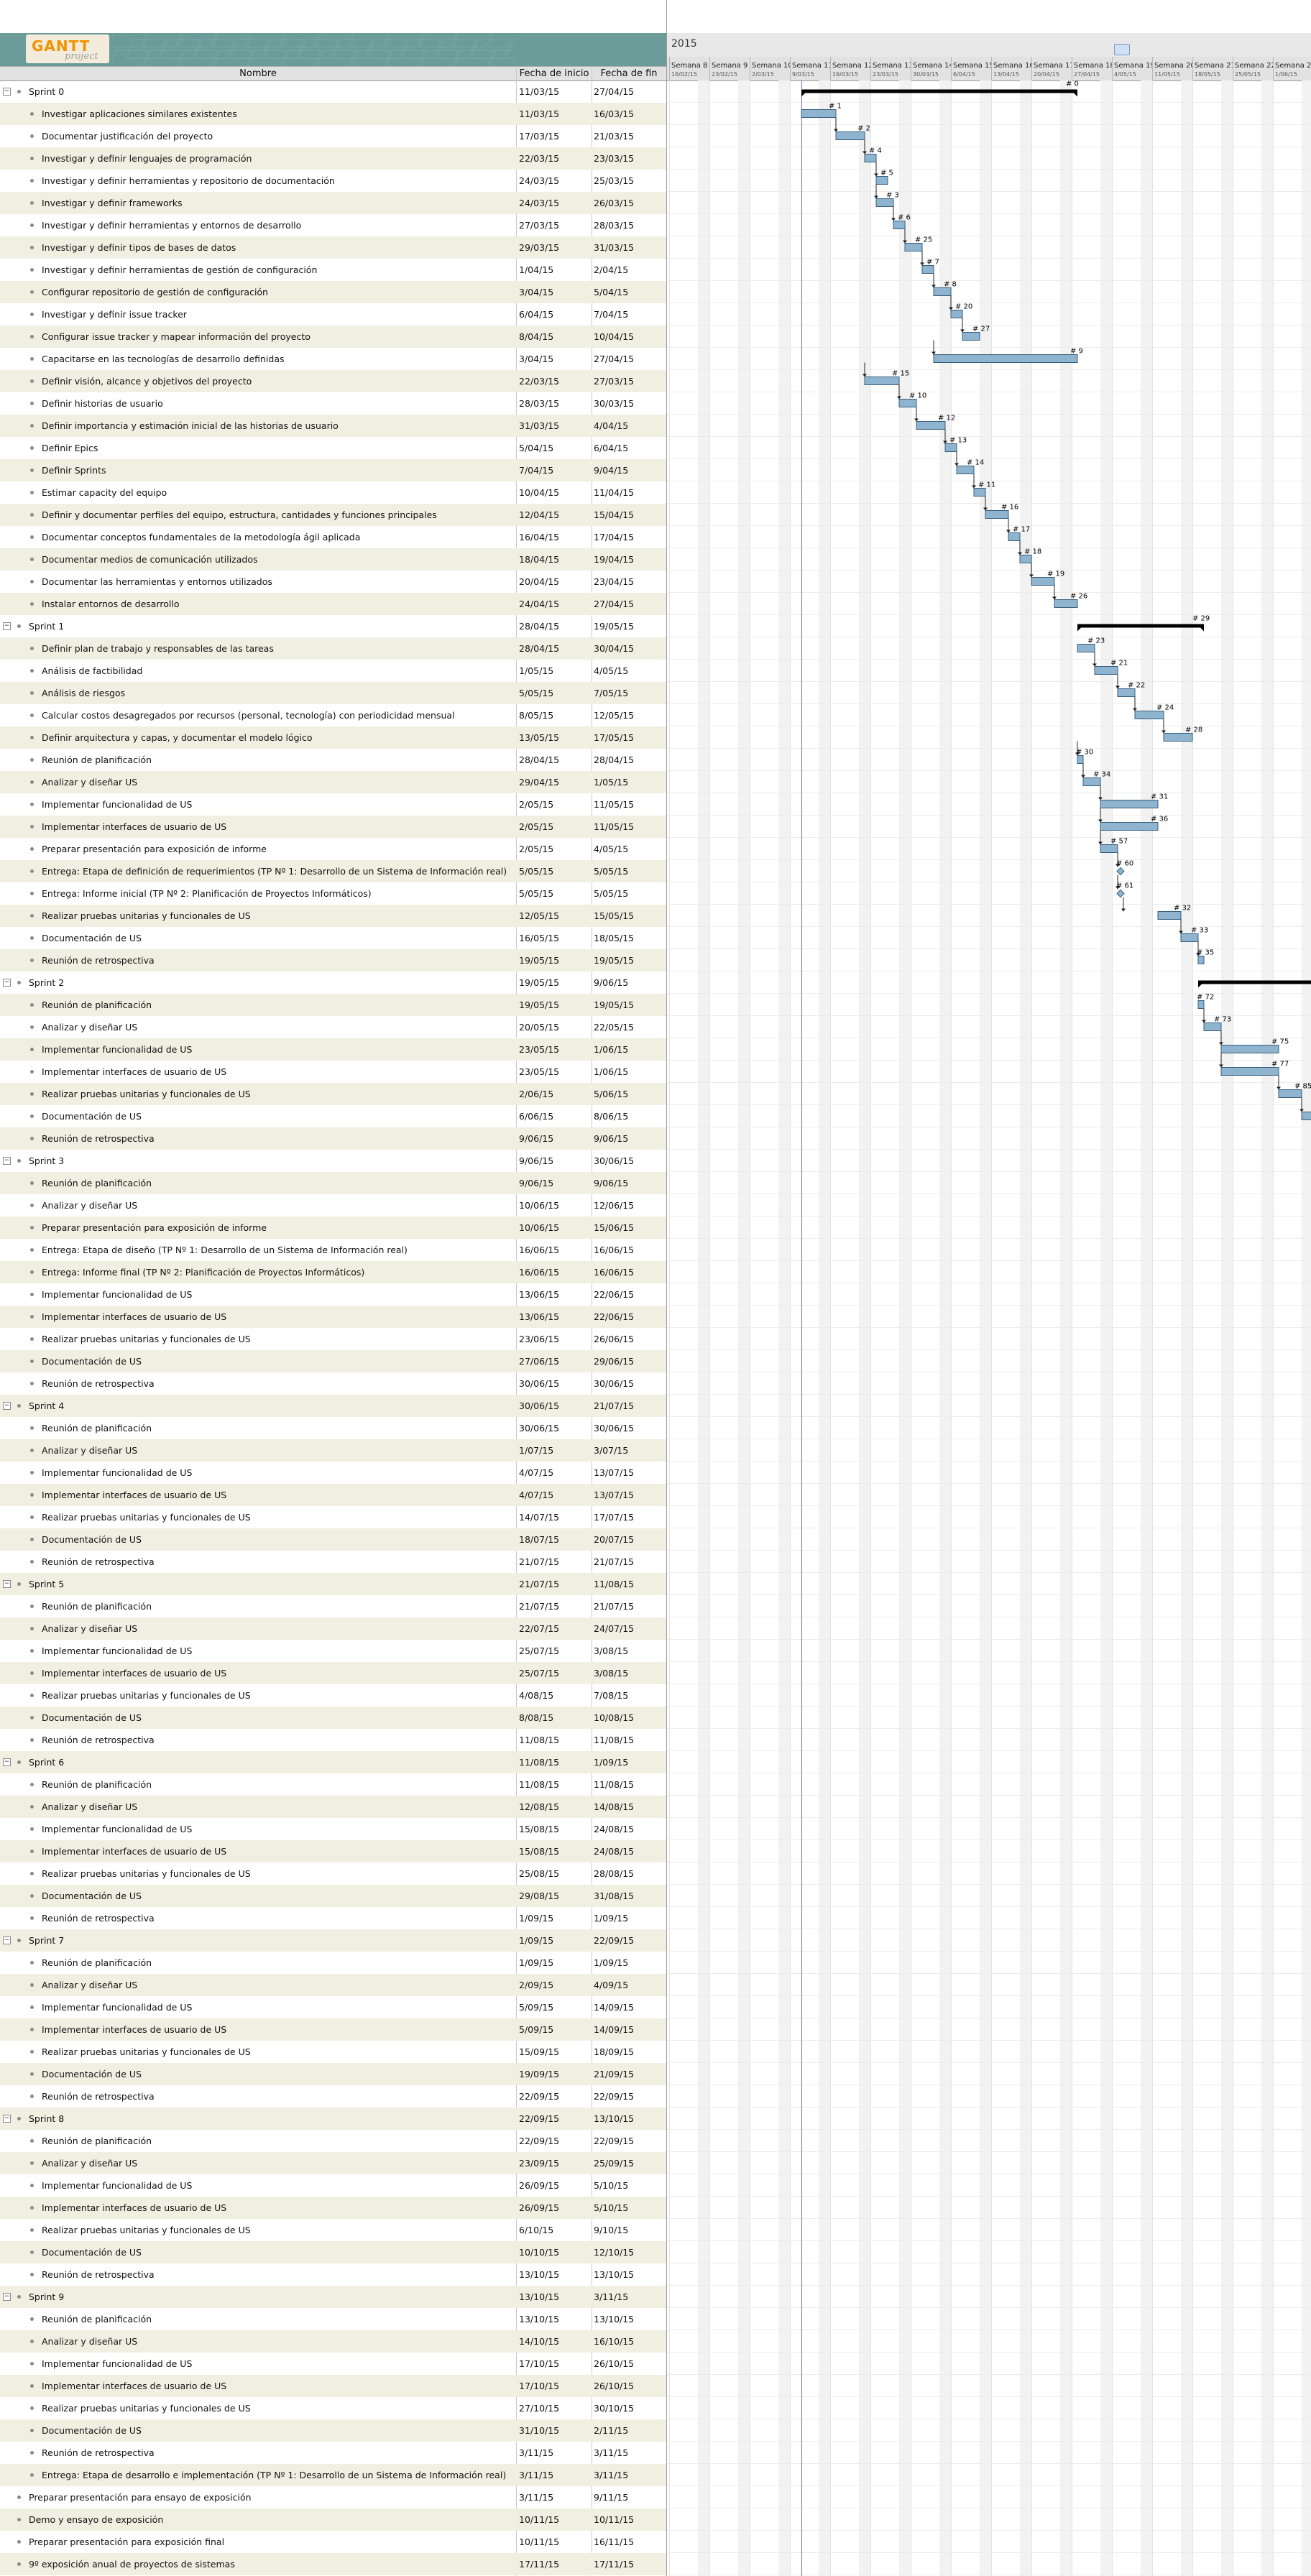 Image resolution: width=1311 pixels, height=2576 pixels. I want to click on task-row: Reunión de retrospectiva 9/06/15 9/06/15, so click(333, 1139).